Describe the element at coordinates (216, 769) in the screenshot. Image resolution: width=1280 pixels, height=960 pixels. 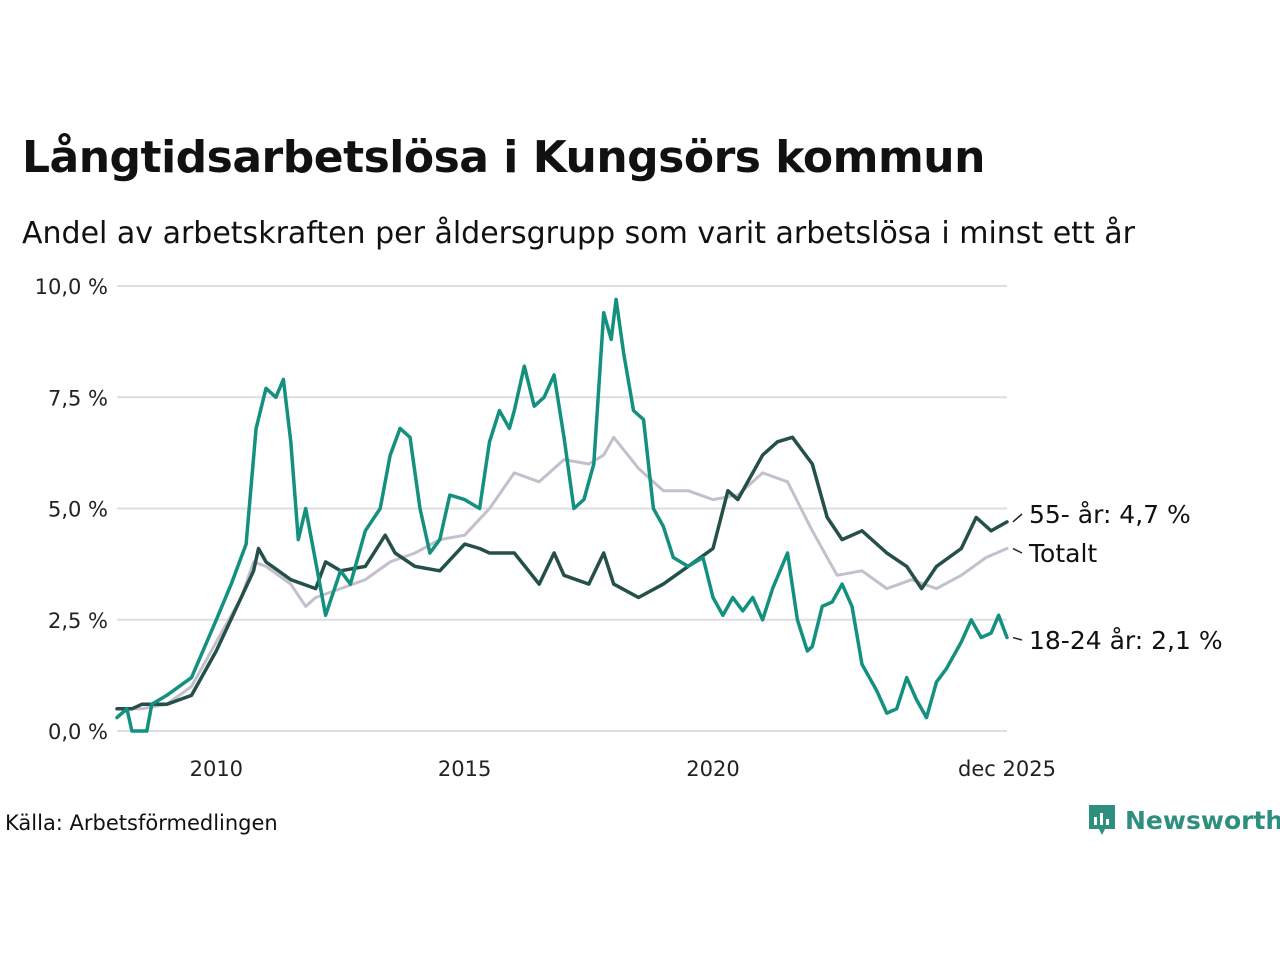
I see `x-tick-label: 2010` at that location.